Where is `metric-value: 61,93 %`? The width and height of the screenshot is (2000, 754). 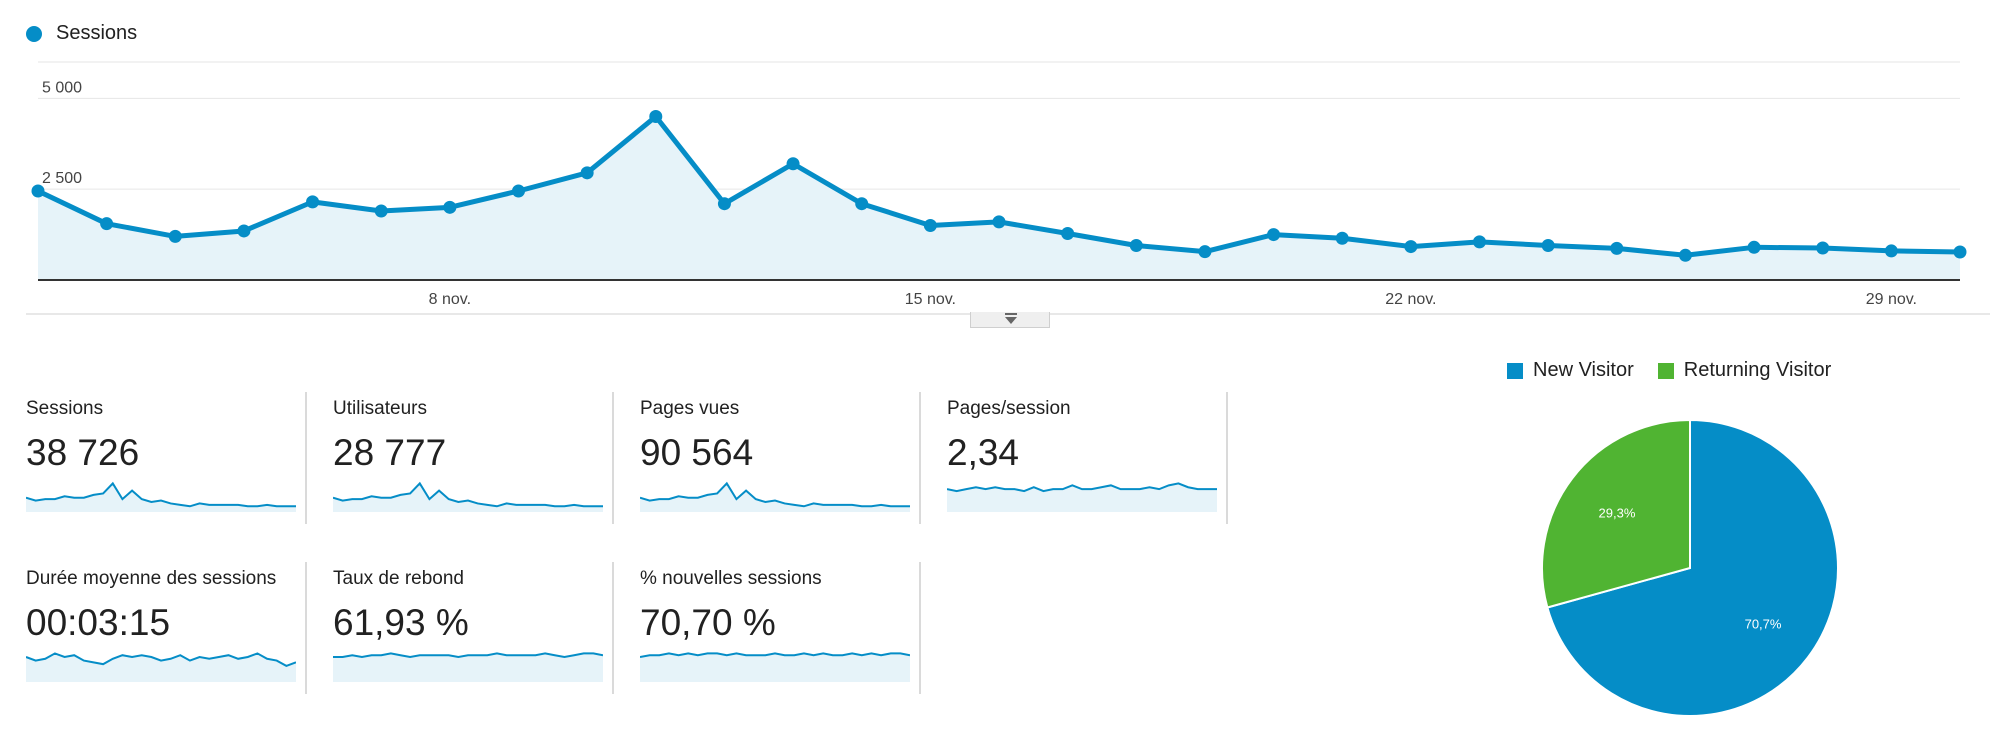
metric-value: 61,93 % is located at coordinates (401, 622).